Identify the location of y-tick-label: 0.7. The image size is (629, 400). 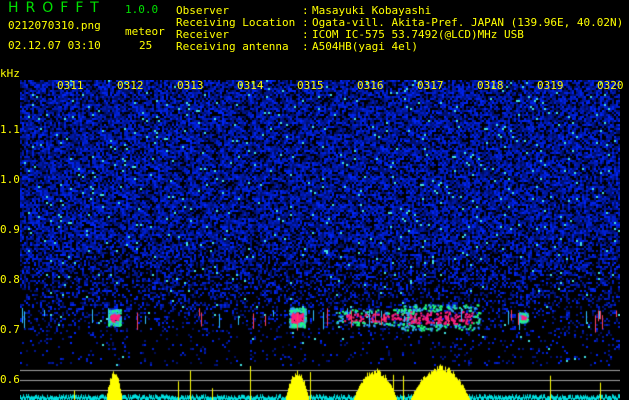
(10, 329).